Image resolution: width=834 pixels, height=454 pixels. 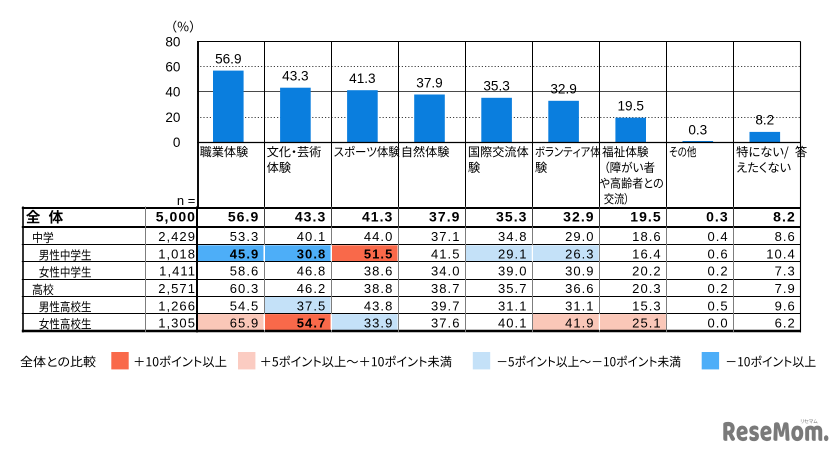 I want to click on svg-text: 7.3, so click(x=785, y=271).